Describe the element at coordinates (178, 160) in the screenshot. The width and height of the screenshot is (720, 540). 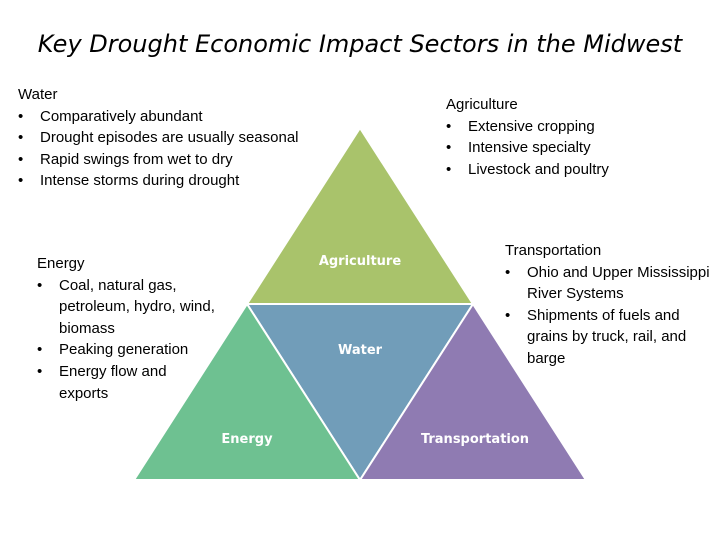
I see `list-item: Rapid swings from wet to dry` at that location.